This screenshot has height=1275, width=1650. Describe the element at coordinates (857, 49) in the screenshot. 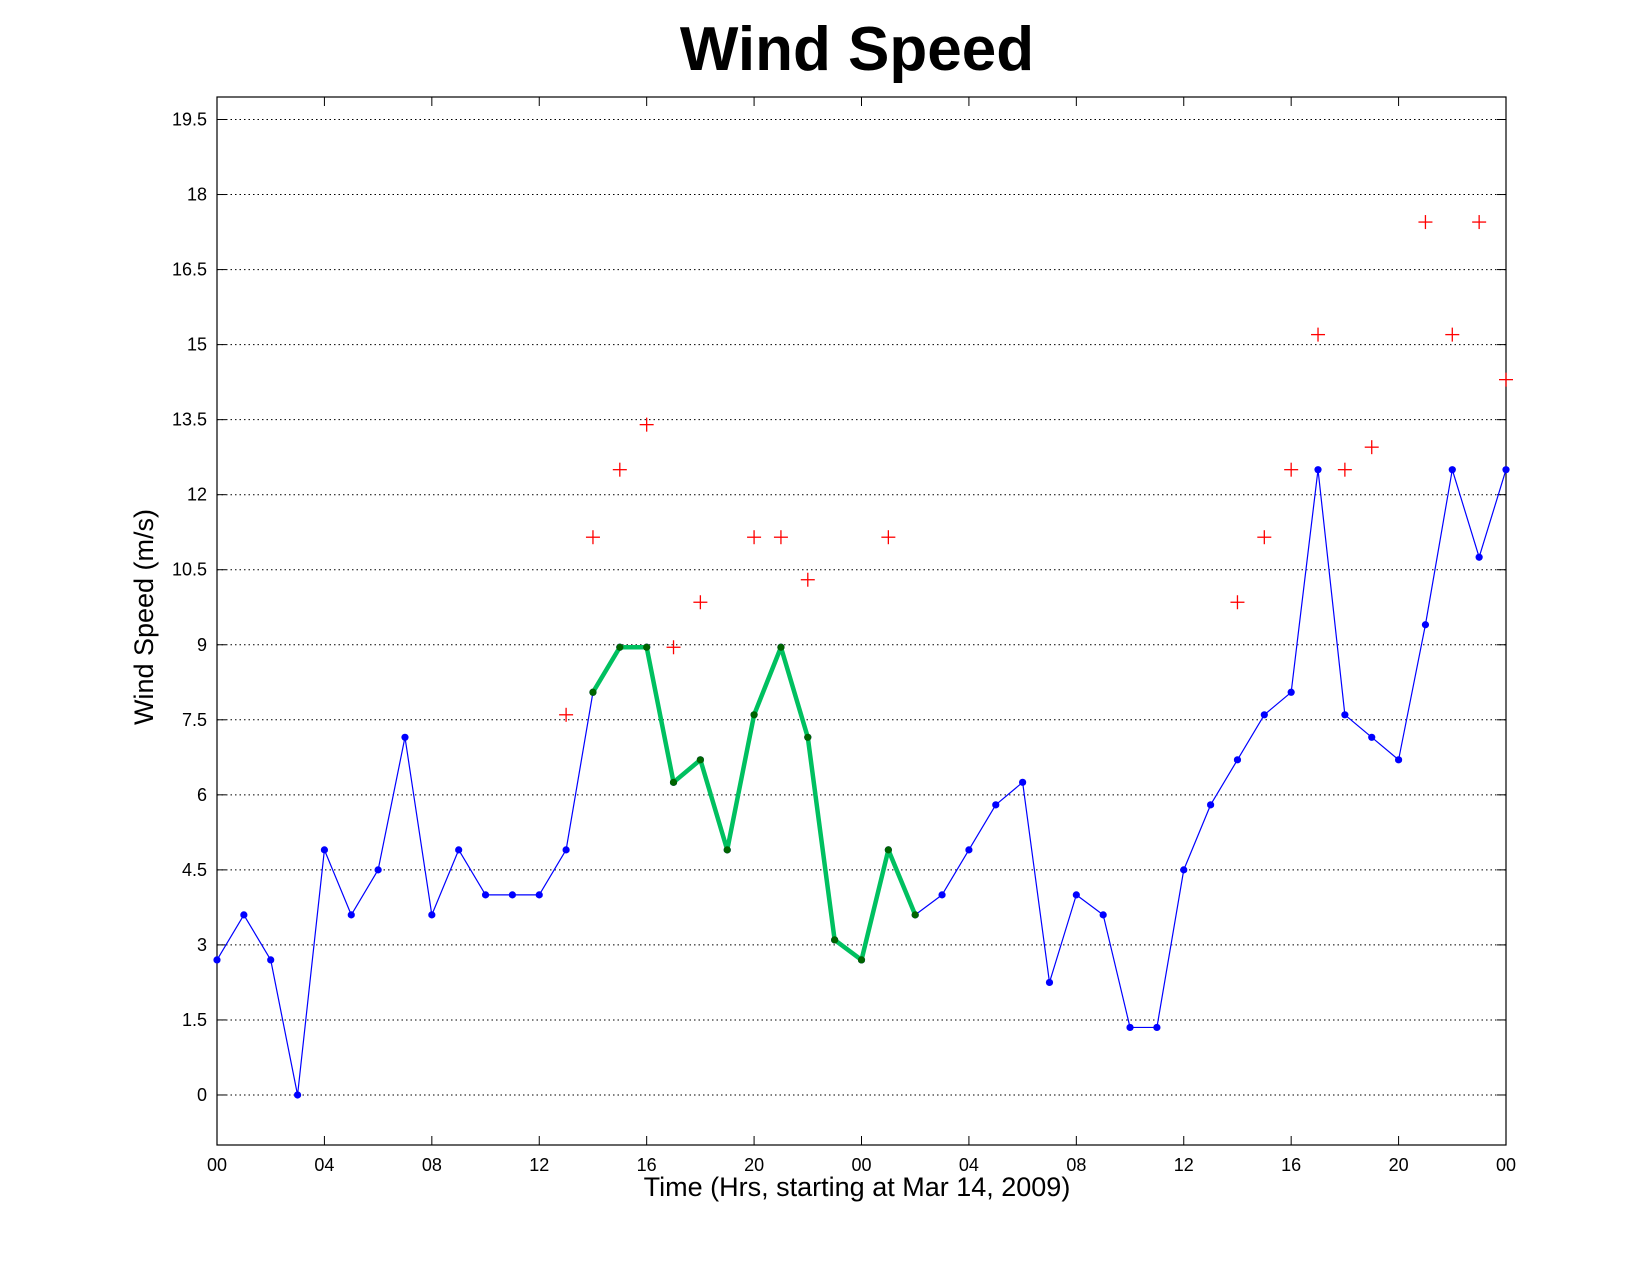

I see `chart-title: Wind Speed` at that location.